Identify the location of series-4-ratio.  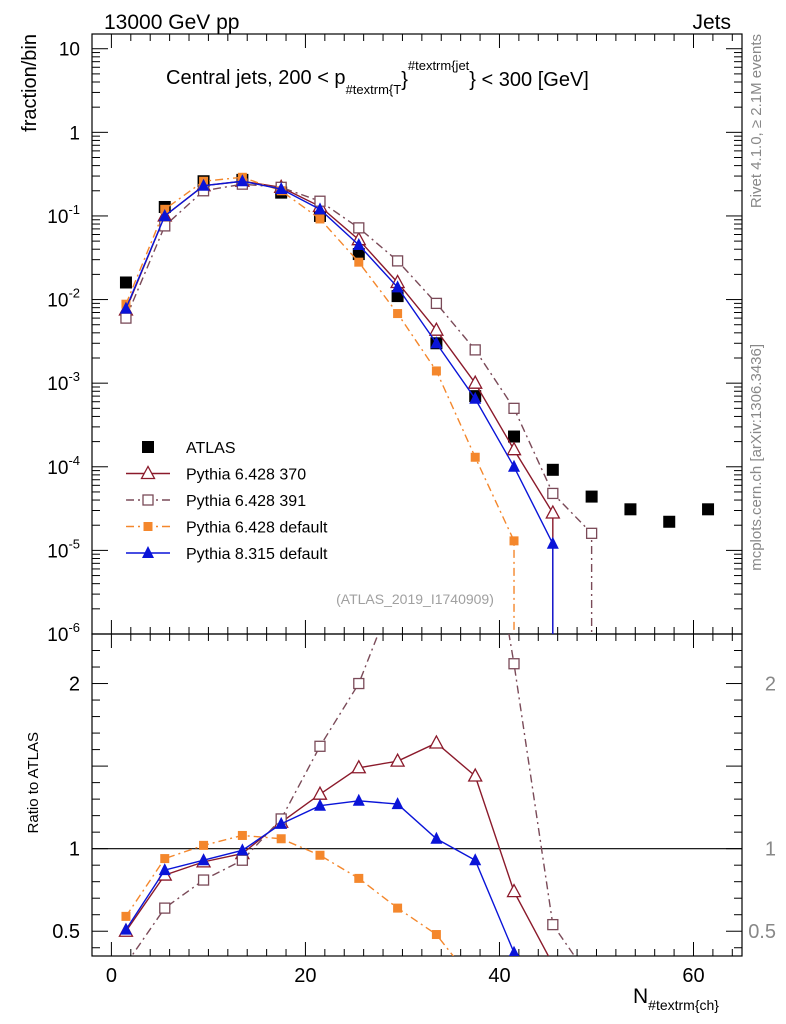
(339, 899).